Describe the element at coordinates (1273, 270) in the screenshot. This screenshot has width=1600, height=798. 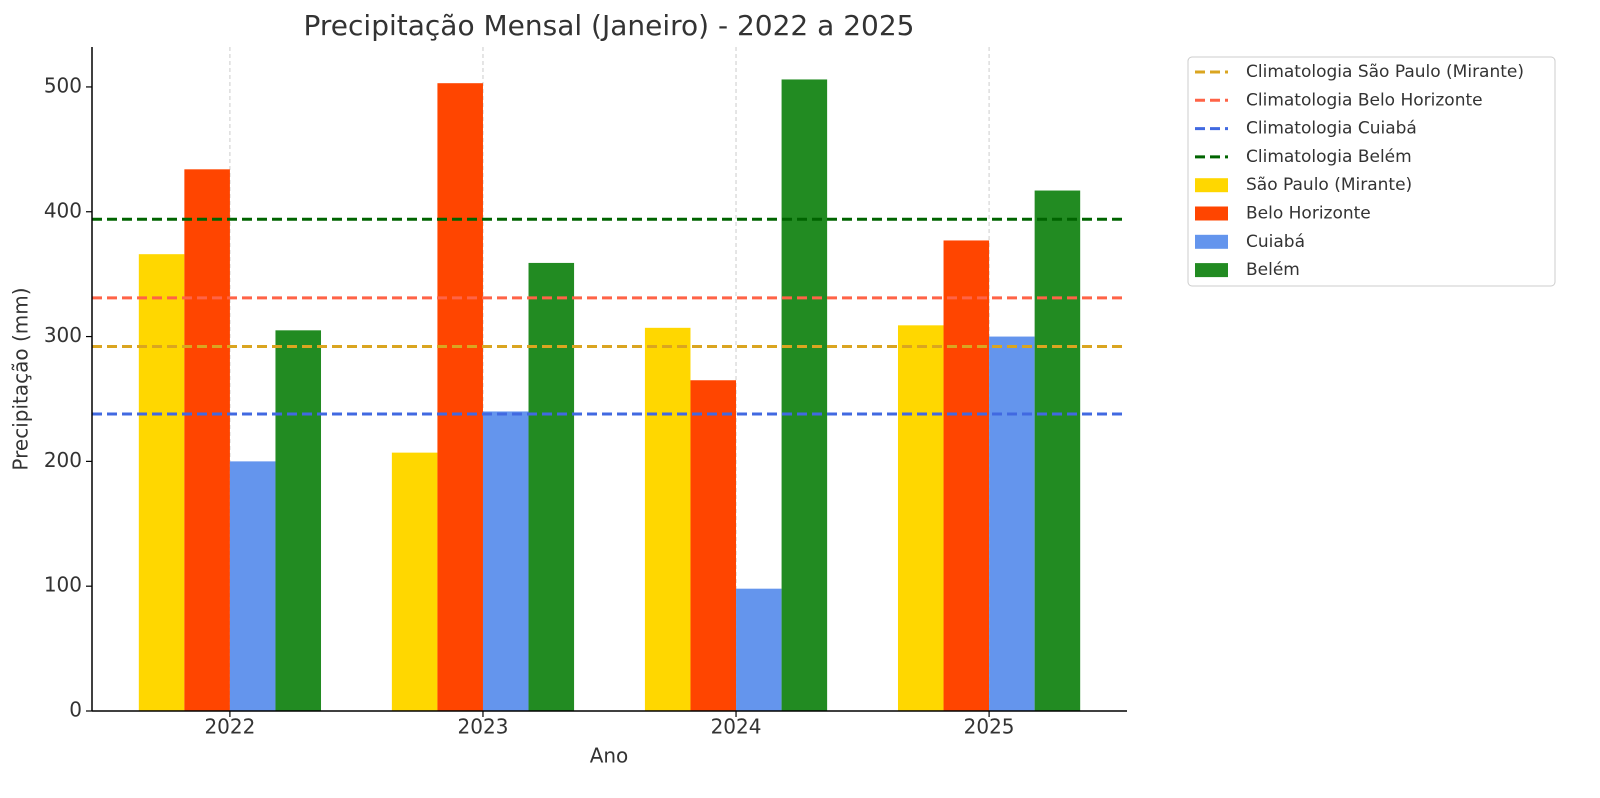
I see `legend-label: Belém` at that location.